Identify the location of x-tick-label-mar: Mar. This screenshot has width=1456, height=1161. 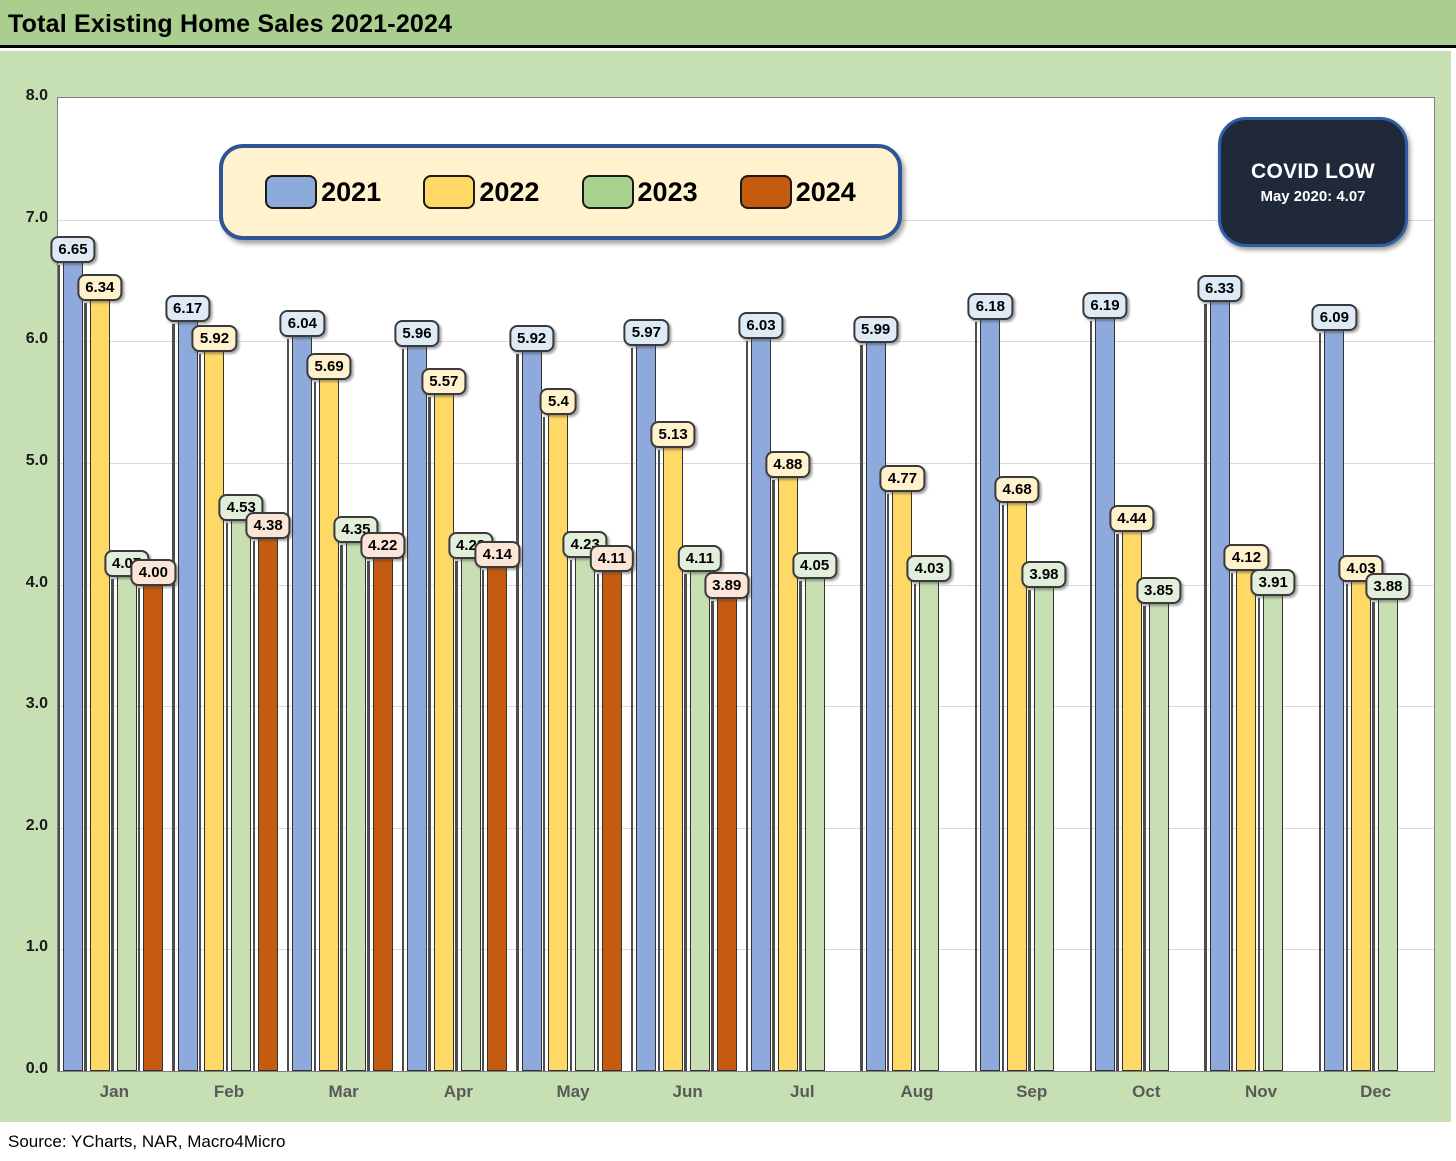
(343, 1091).